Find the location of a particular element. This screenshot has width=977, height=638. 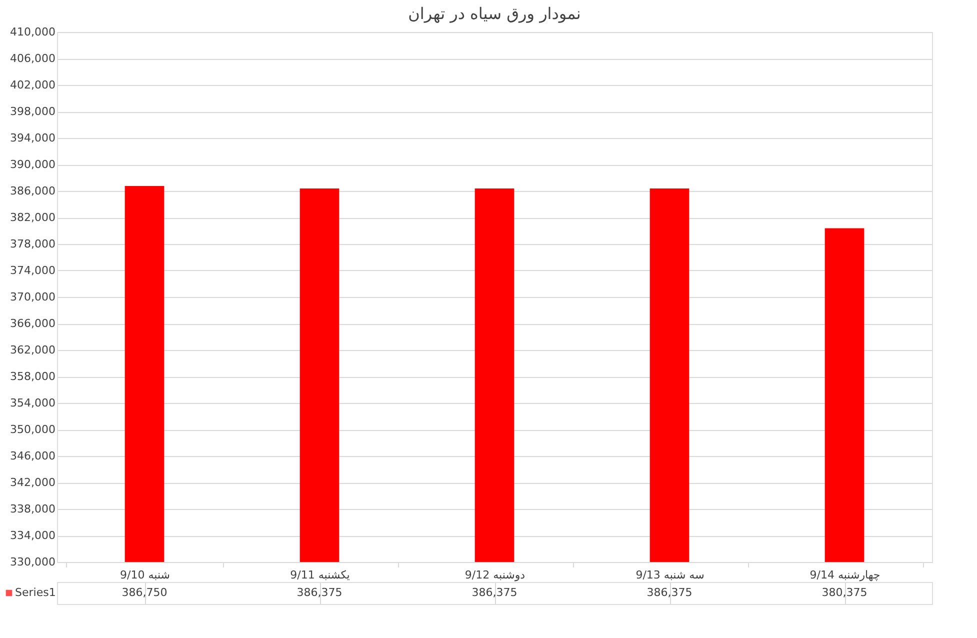

y-tick-label: 386,000 is located at coordinates (33, 191).